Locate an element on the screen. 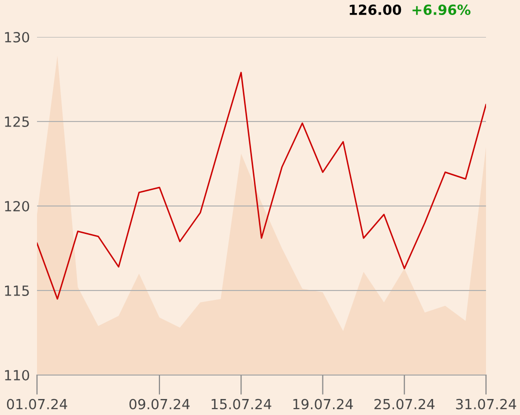 The width and height of the screenshot is (520, 415). text: 126.00 is located at coordinates (376, 10).